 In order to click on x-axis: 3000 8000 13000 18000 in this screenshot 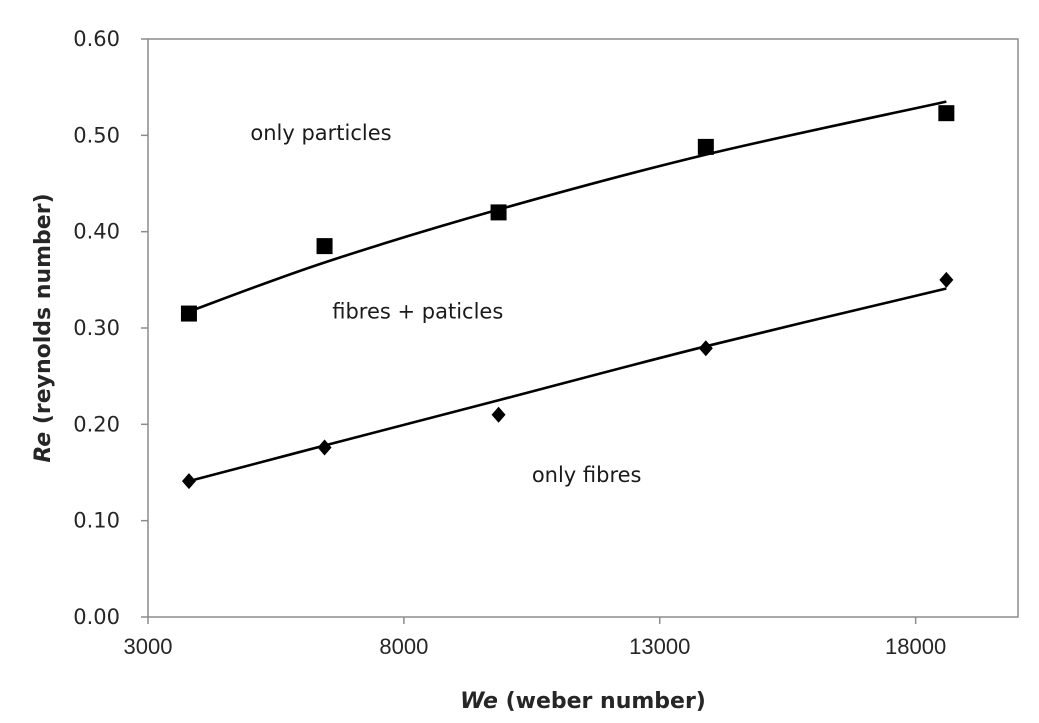, I will do `click(535, 638)`.